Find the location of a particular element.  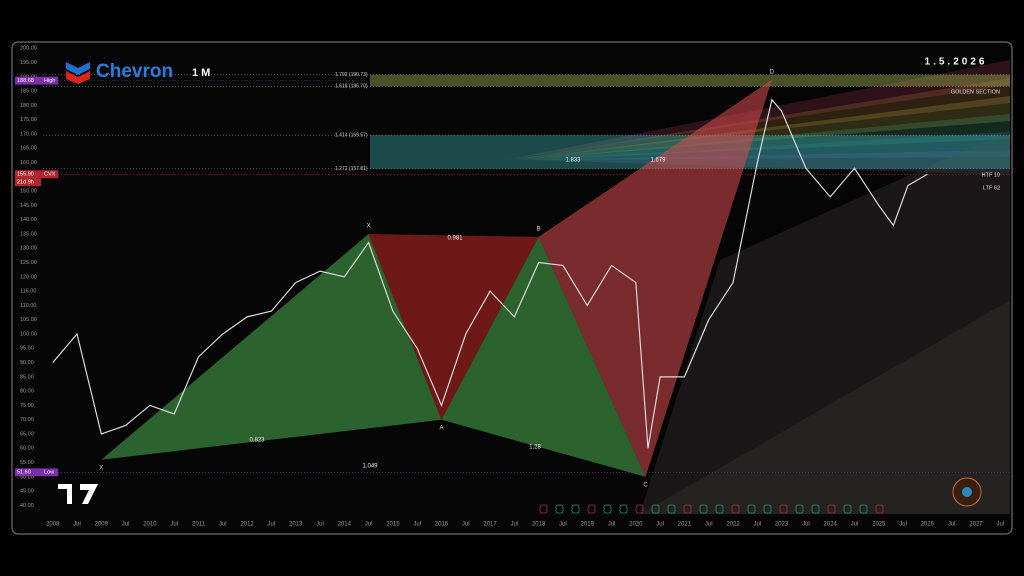

x-tick-label: 2023 is located at coordinates (782, 525).